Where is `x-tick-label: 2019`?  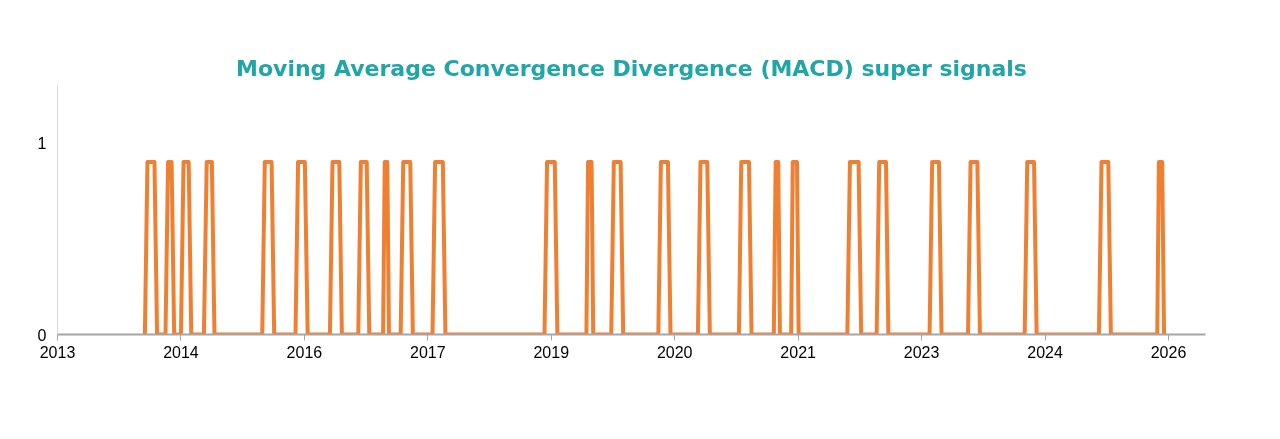
x-tick-label: 2019 is located at coordinates (551, 352).